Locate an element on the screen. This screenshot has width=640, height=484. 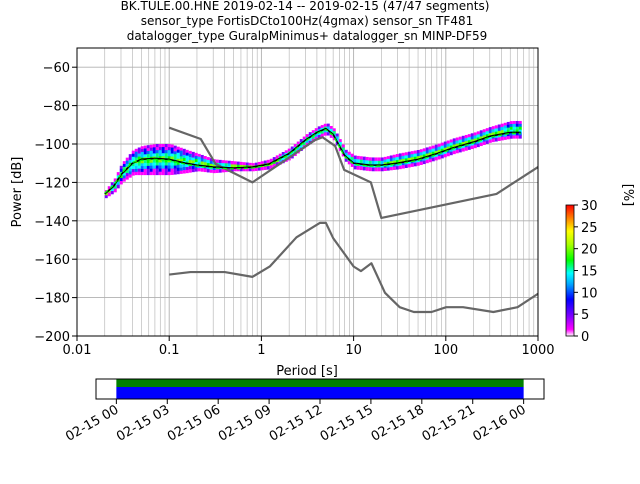
x-tick-label: 1 is located at coordinates (261, 350).